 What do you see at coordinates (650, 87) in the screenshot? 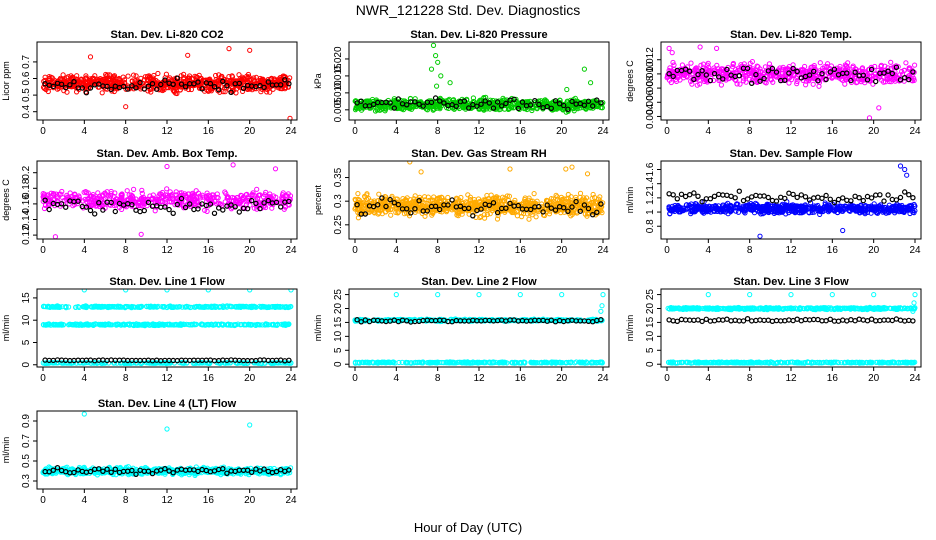
I see `y-tick-label: 0.008` at bounding box center [650, 87].